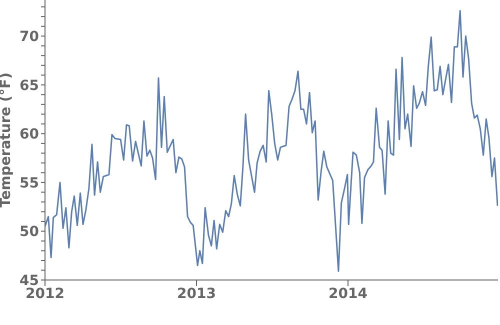  What do you see at coordinates (348, 294) in the screenshot?
I see `x-tick-label: 2014` at bounding box center [348, 294].